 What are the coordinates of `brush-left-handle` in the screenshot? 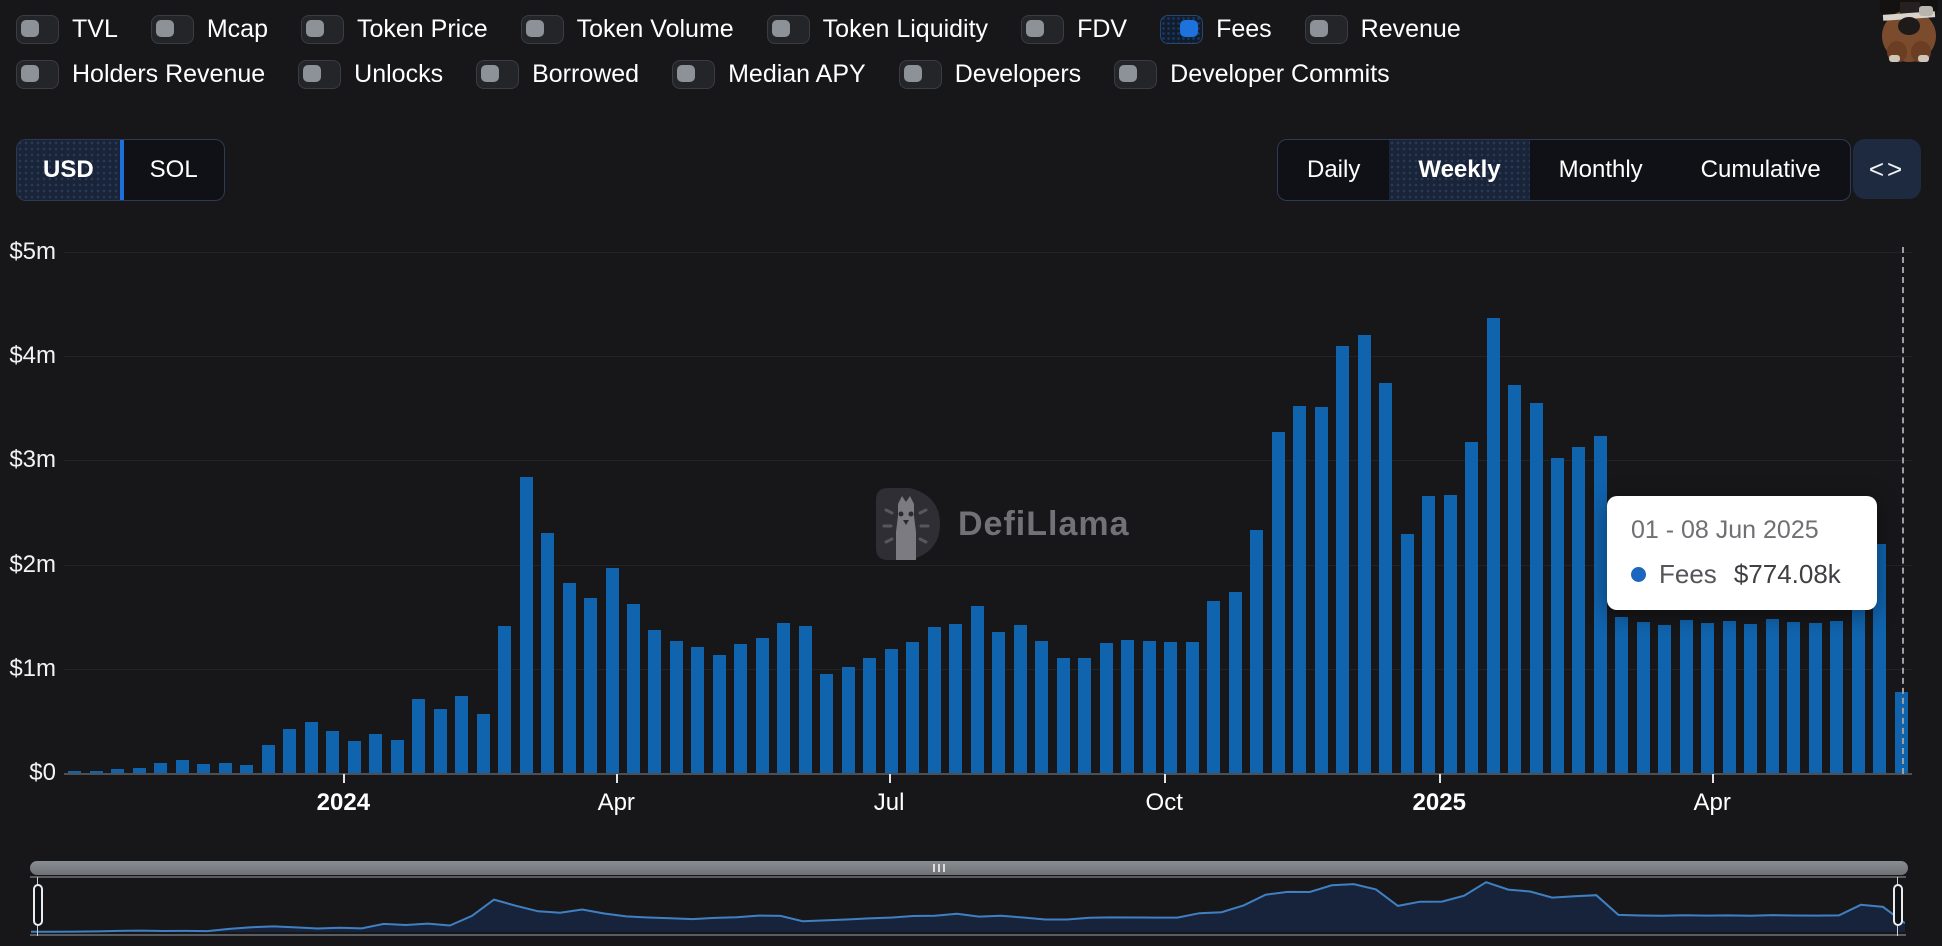 It's located at (38, 905).